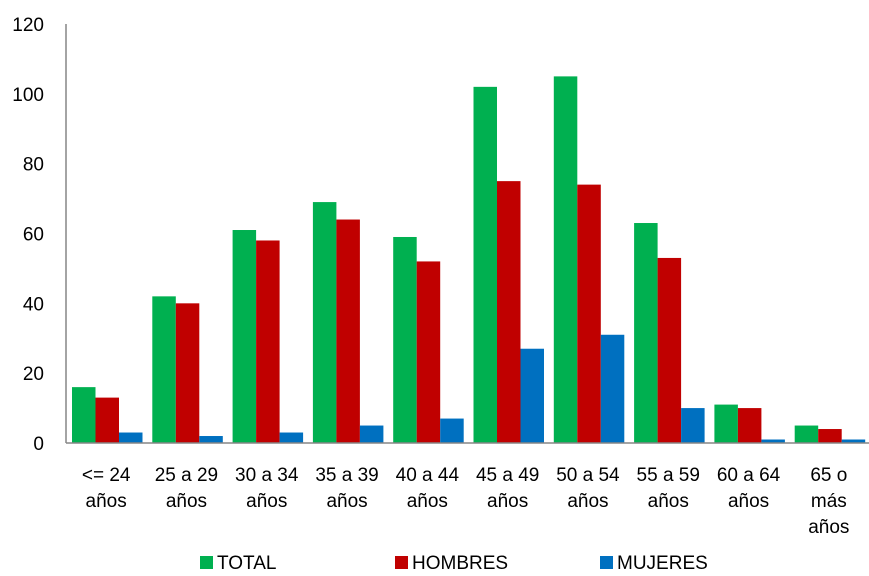 This screenshot has width=869, height=576. Describe the element at coordinates (33, 165) in the screenshot. I see `y-tick-label: 80` at that location.